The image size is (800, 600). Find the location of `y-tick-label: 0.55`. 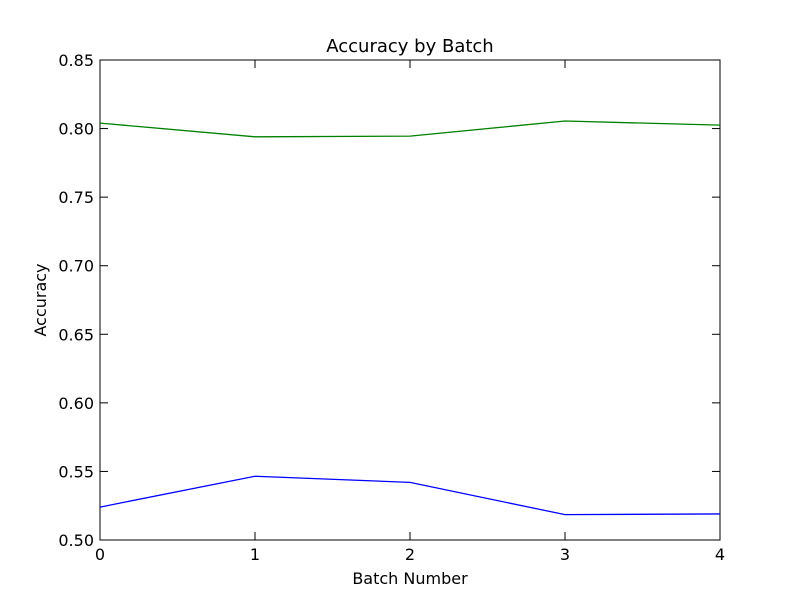

y-tick-label: 0.55 is located at coordinates (76, 471).